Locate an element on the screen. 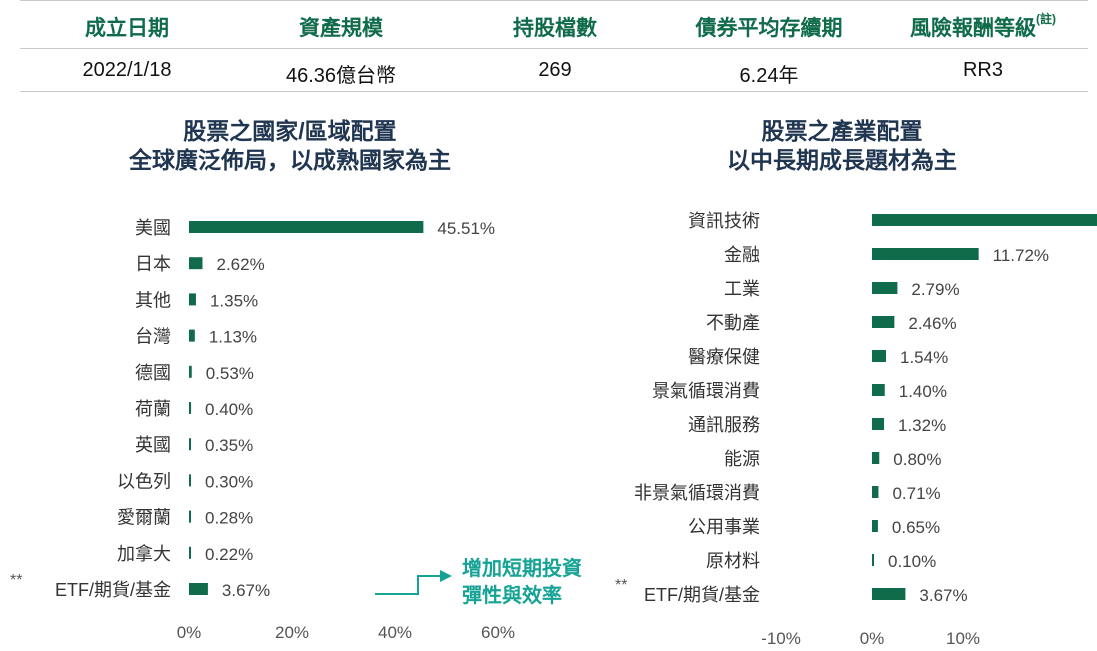  country-data-label: 0.35% is located at coordinates (229, 445).